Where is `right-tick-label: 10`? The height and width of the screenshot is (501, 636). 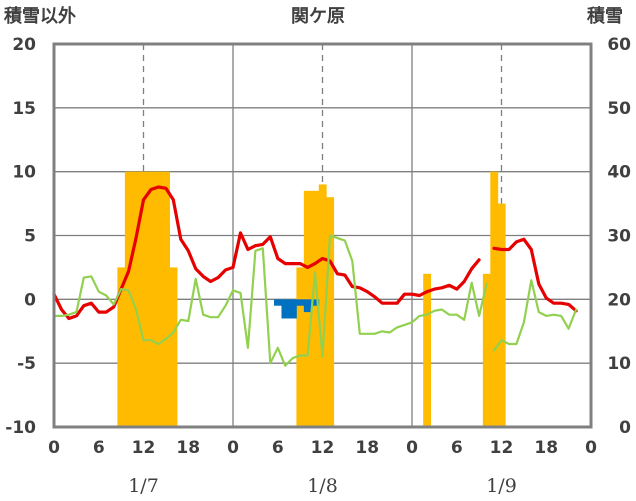 right-tick-label: 10 is located at coordinates (619, 364).